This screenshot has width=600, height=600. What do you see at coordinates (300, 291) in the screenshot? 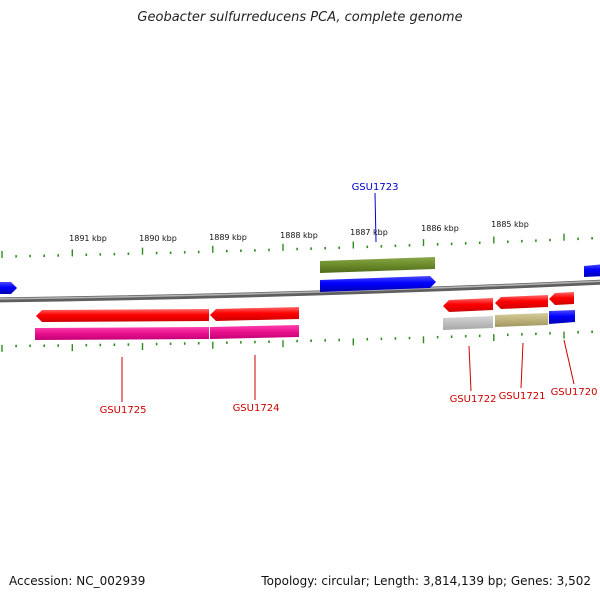
I see `genome-backbone` at bounding box center [300, 291].